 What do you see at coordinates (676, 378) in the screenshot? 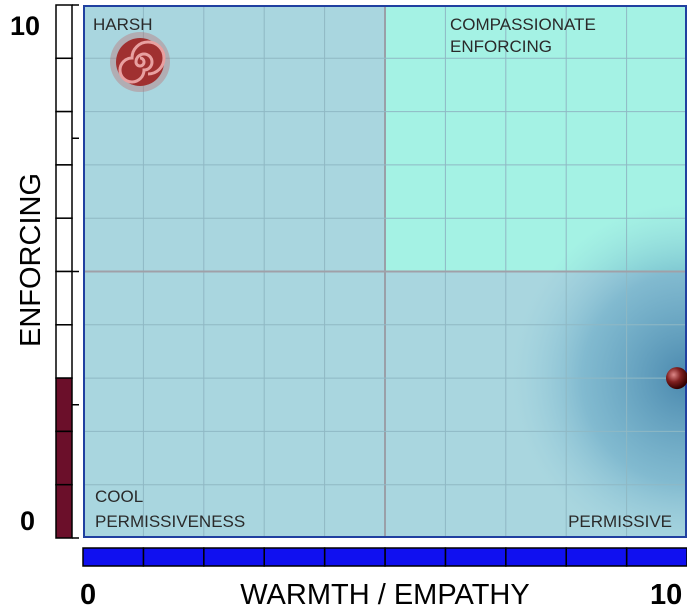
I see `marker` at bounding box center [676, 378].